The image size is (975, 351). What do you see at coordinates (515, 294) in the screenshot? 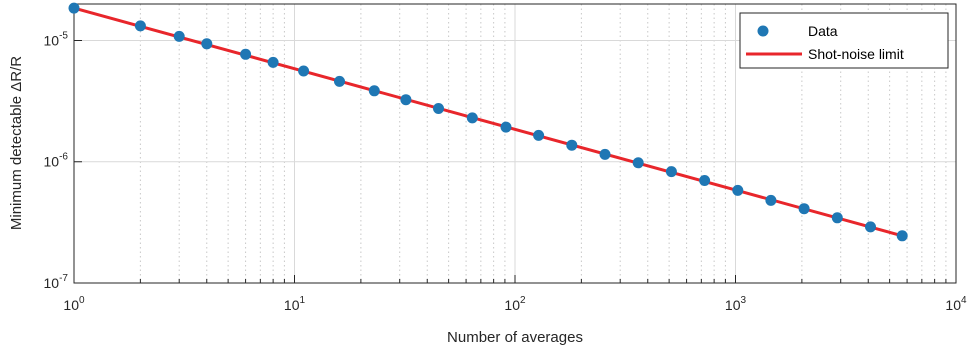
I see `x-axis-ticks: 10⁰ 10¹ 10² 10³ 10⁴` at bounding box center [515, 294].